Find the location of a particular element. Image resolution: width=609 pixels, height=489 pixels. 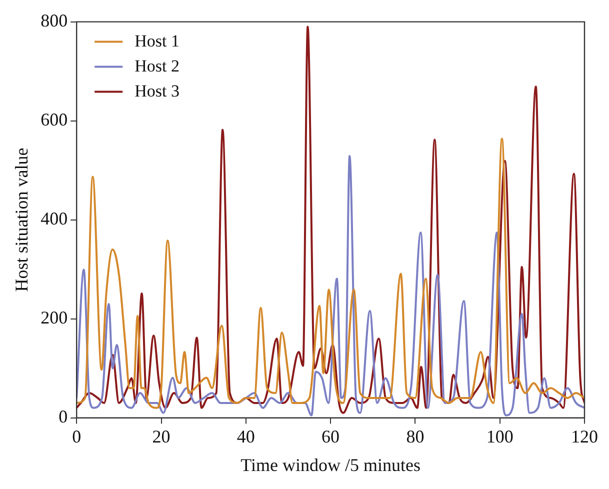

x-tick-label: 80 is located at coordinates (415, 436).